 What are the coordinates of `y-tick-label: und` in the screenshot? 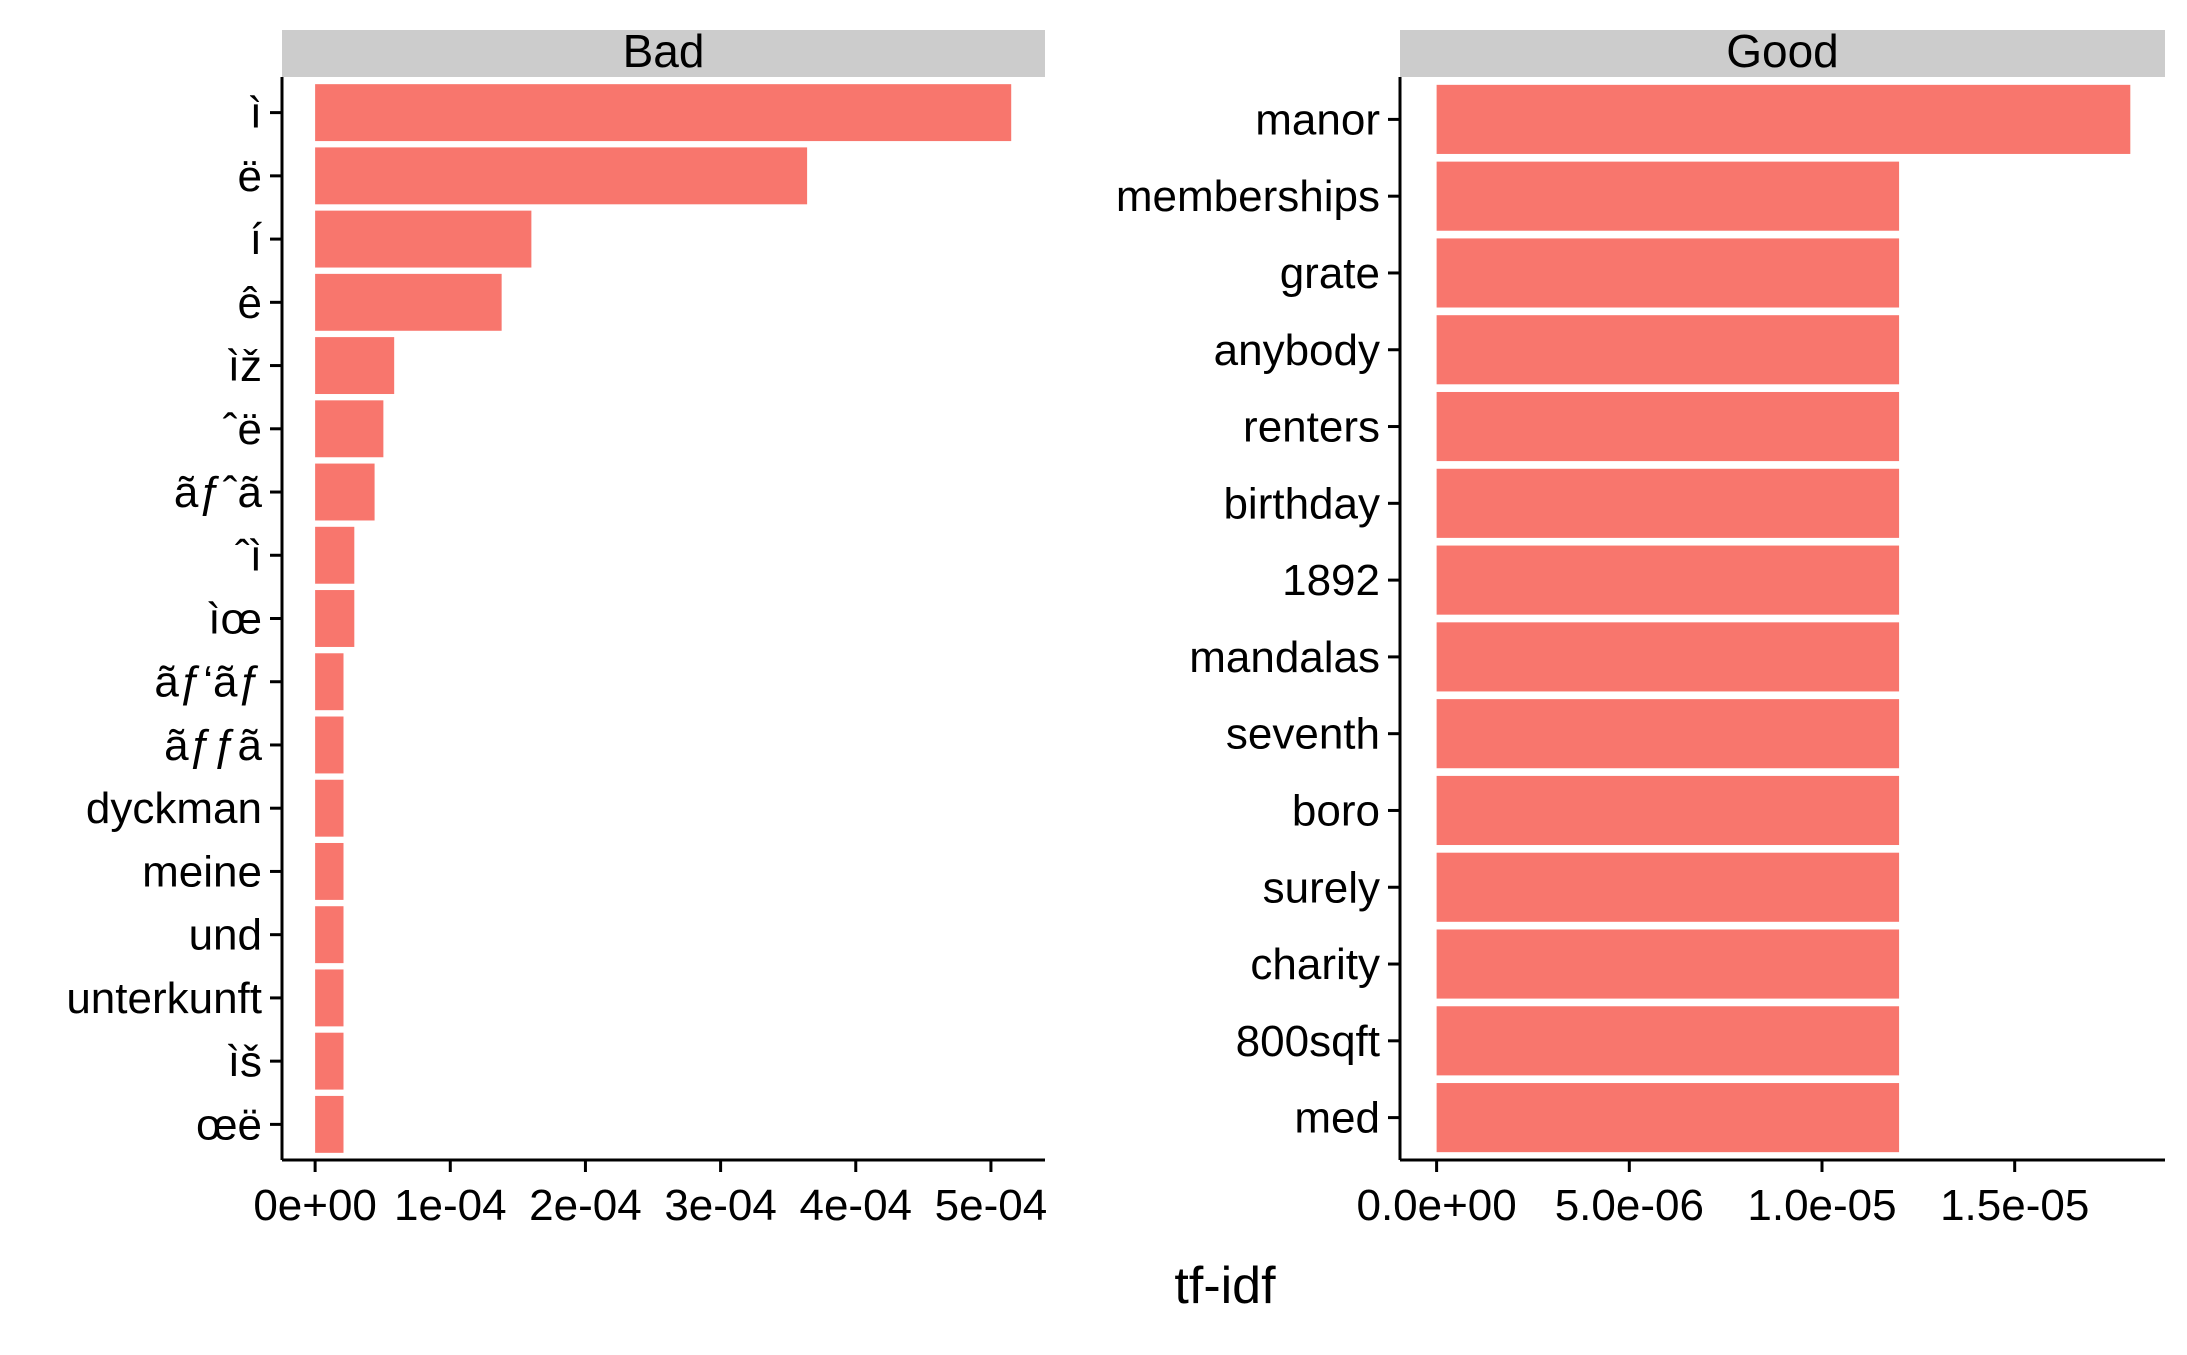 It's located at (225, 935).